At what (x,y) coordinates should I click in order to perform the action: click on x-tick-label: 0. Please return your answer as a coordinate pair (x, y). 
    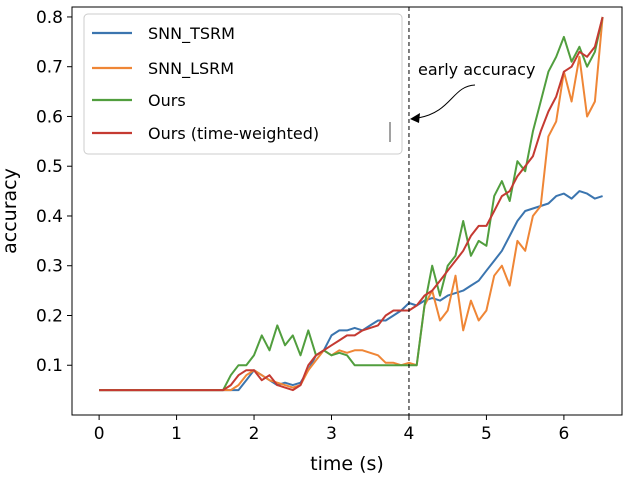
    Looking at the image, I should click on (99, 434).